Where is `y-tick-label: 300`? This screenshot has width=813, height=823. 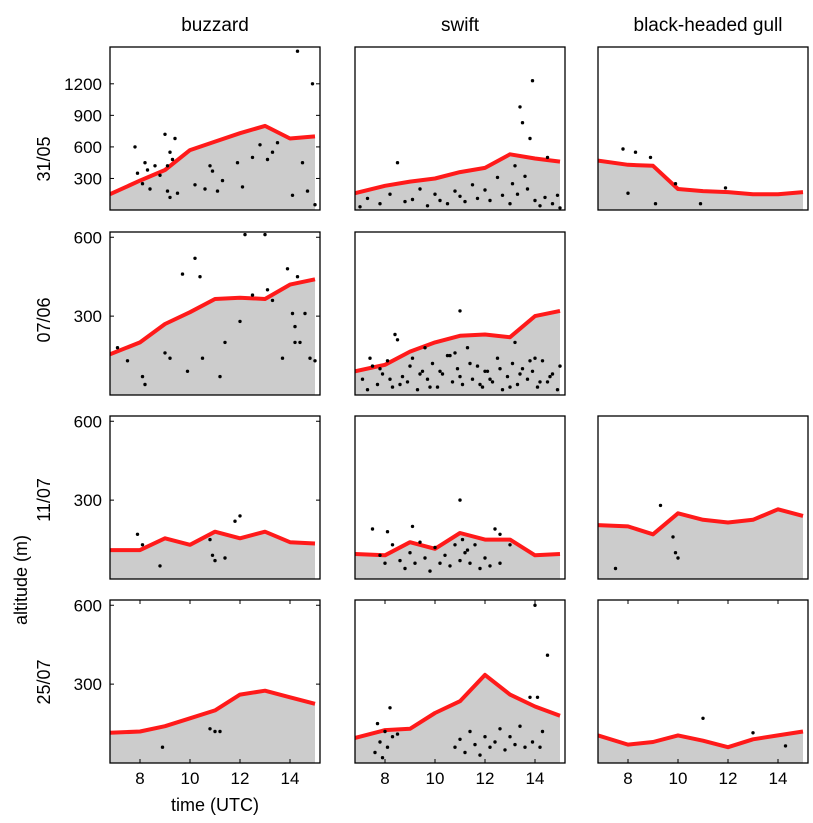 y-tick-label: 300 is located at coordinates (88, 684).